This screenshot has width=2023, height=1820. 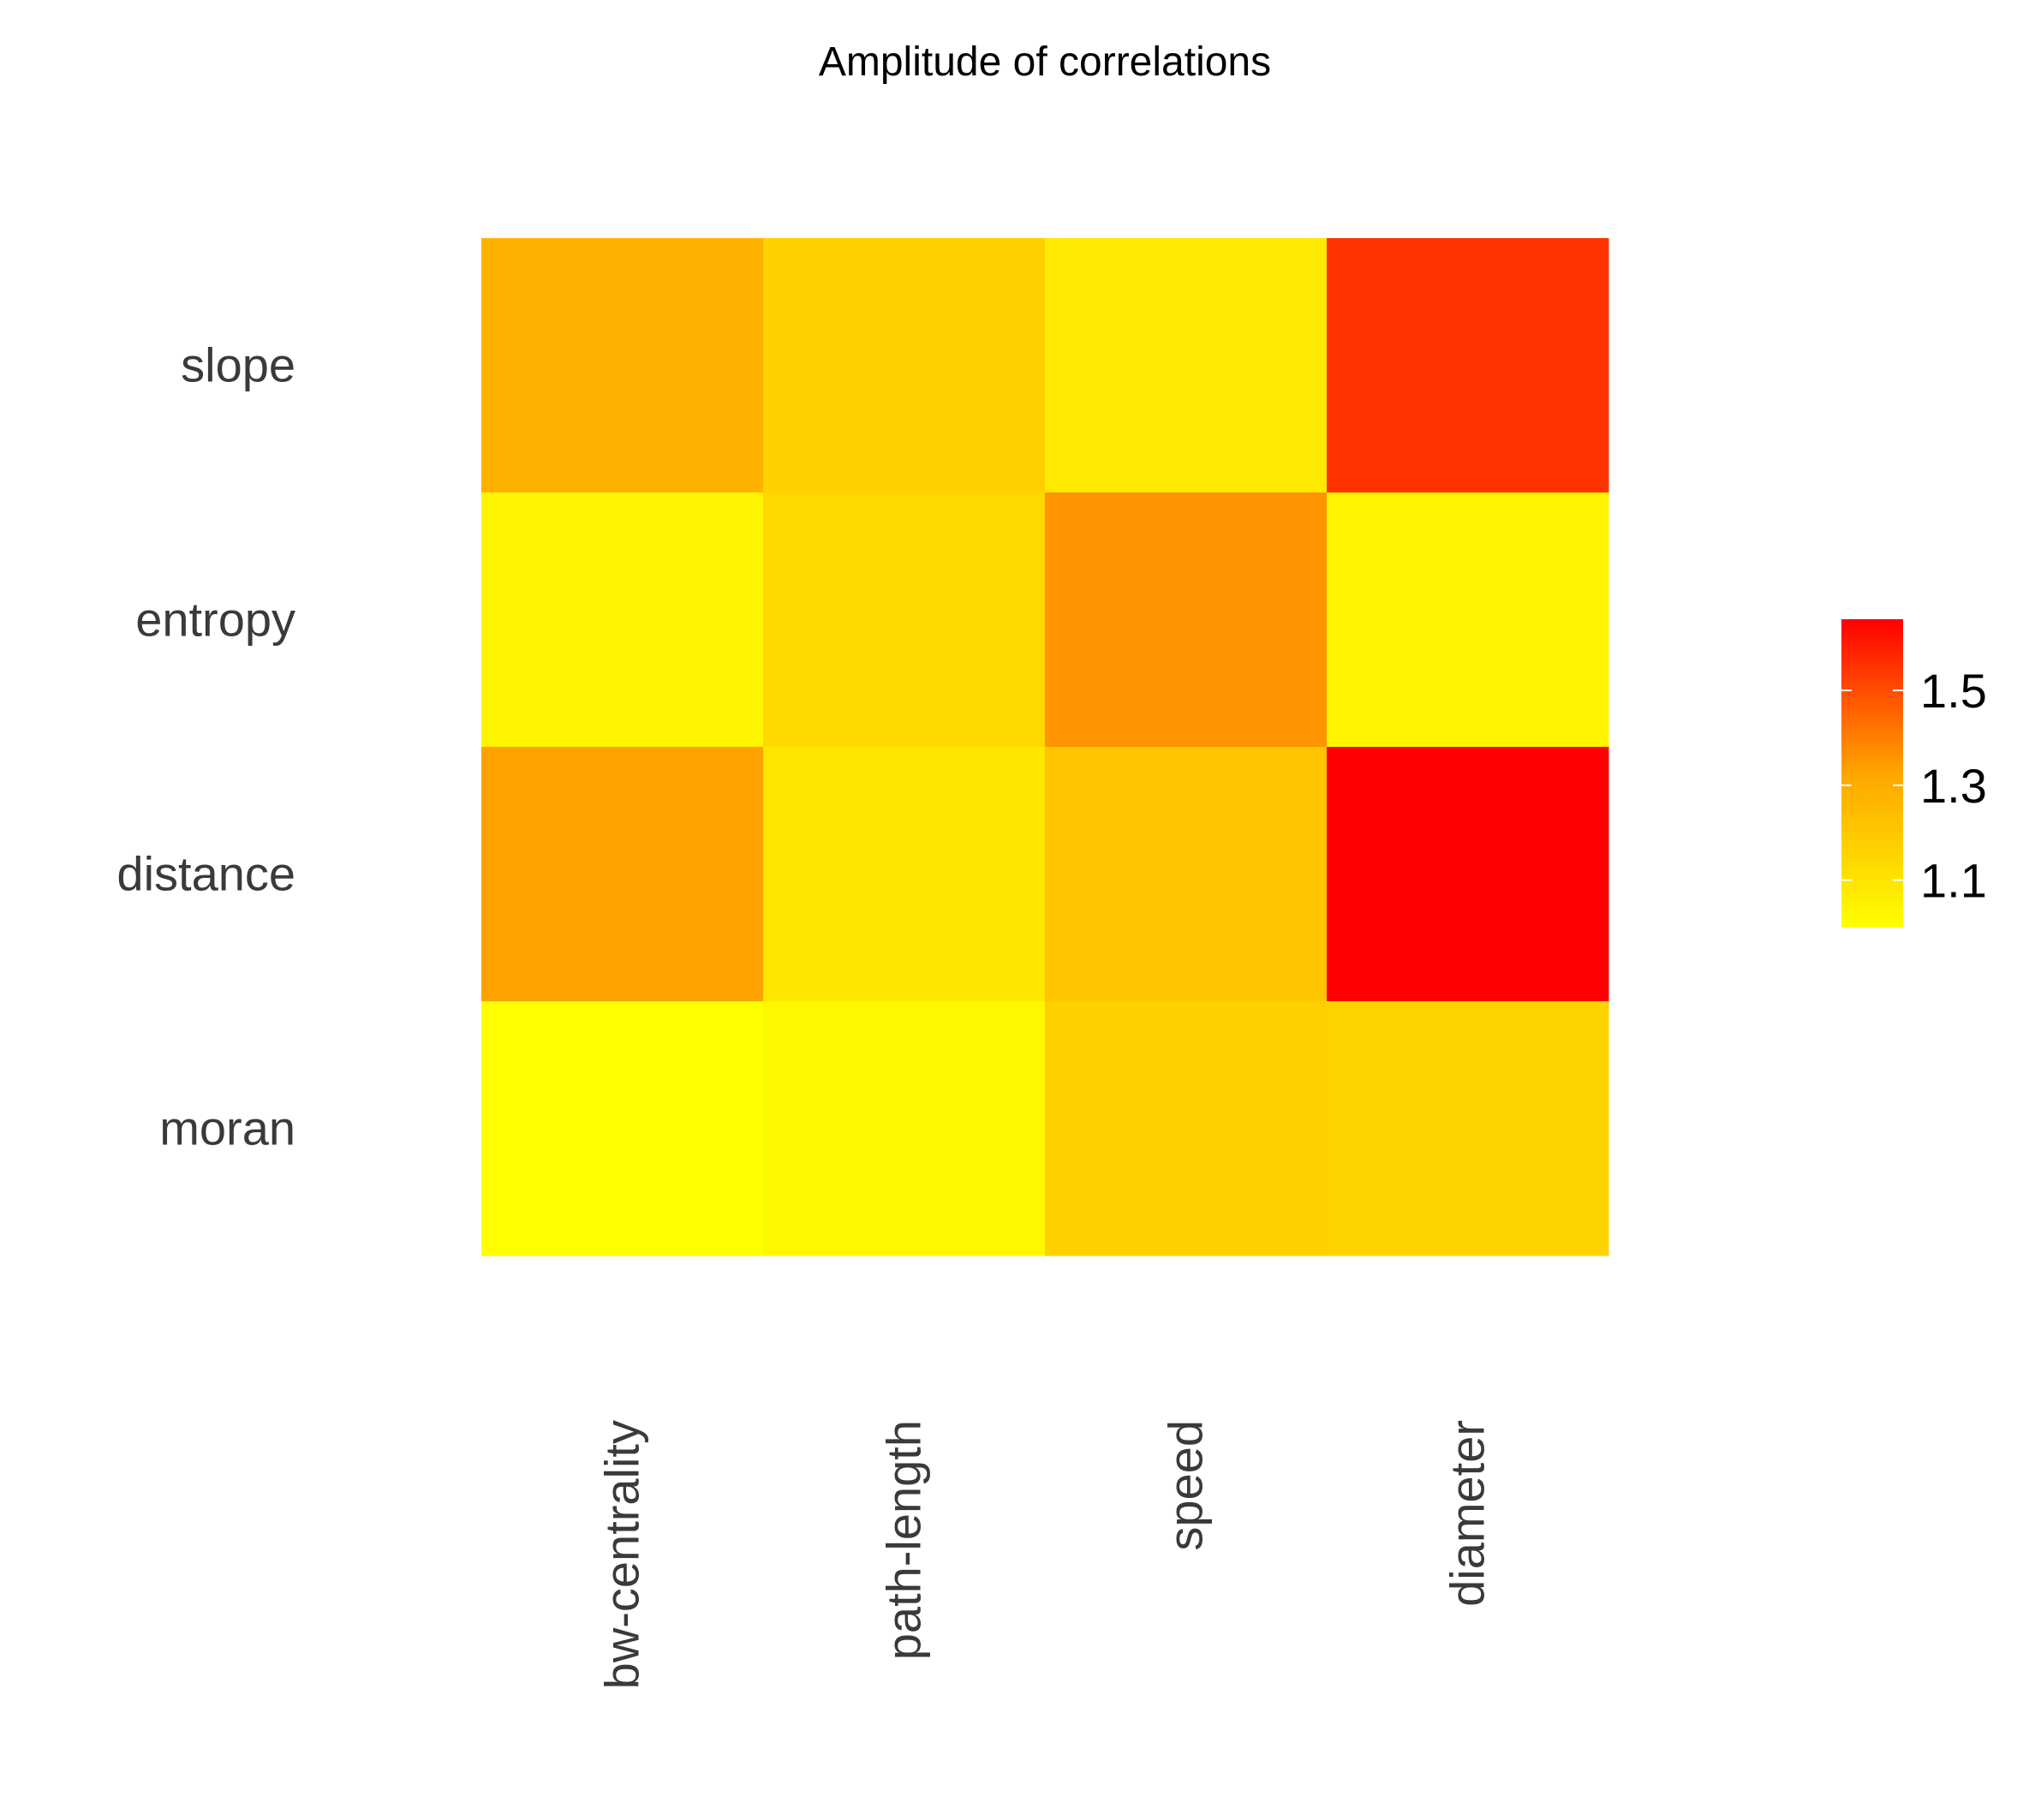 I want to click on heatmap-cell-slope-diameter, so click(x=1468, y=365).